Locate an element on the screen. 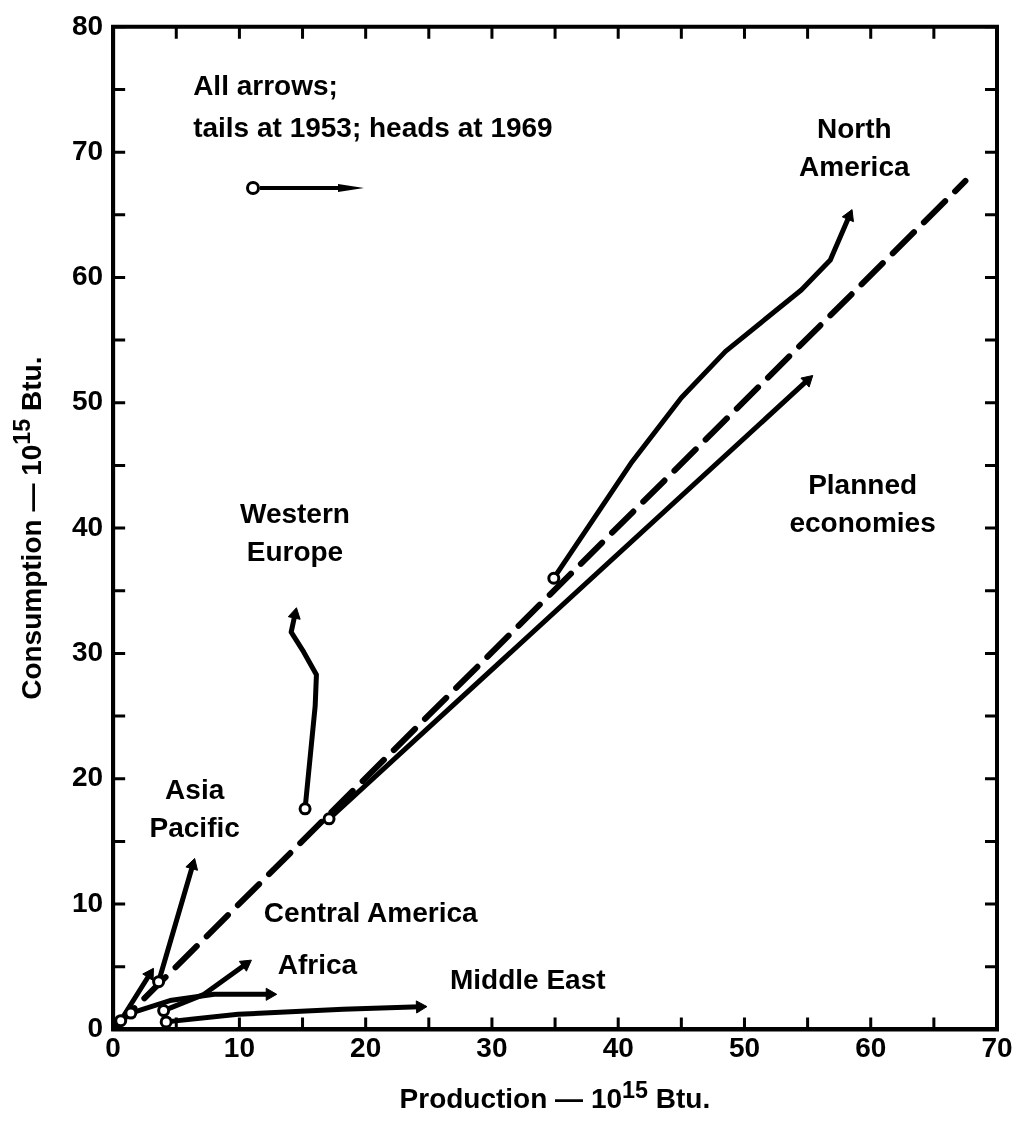  x-tick-label: 20 is located at coordinates (366, 1047).